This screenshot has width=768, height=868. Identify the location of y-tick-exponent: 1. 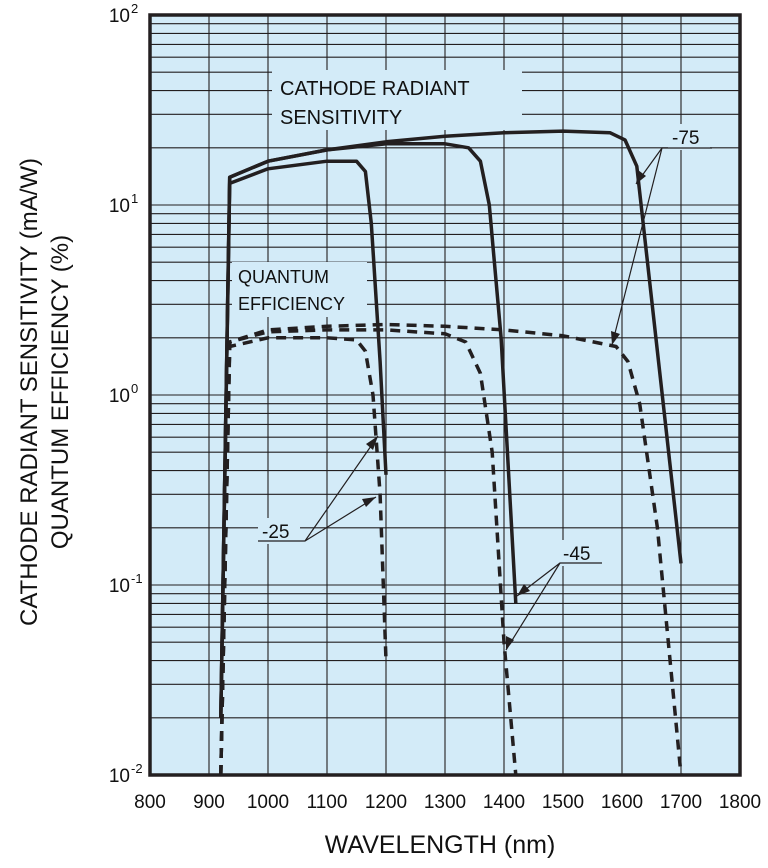
(134, 198).